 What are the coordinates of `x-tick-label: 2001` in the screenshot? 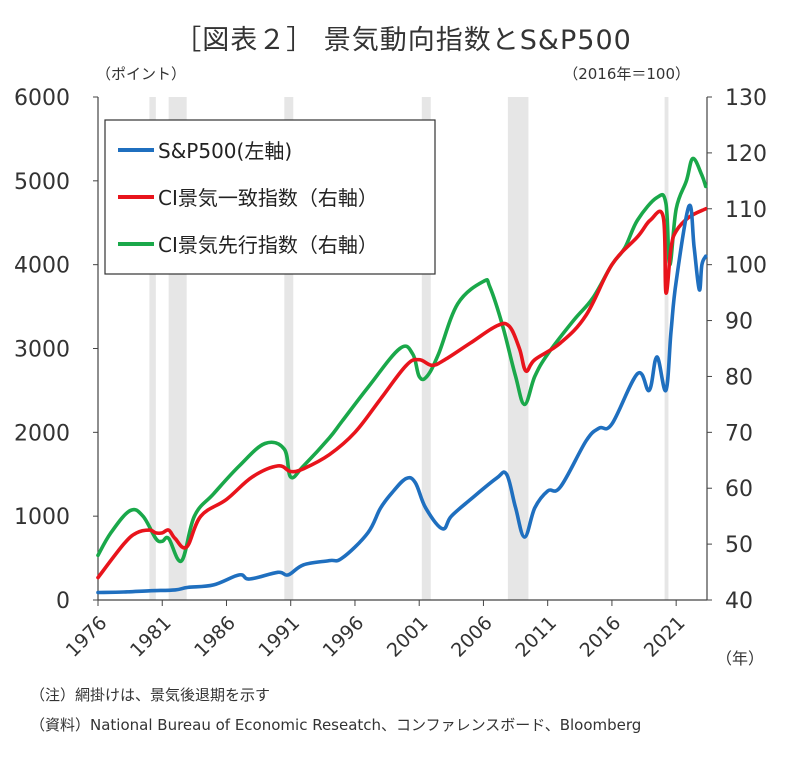 It's located at (408, 637).